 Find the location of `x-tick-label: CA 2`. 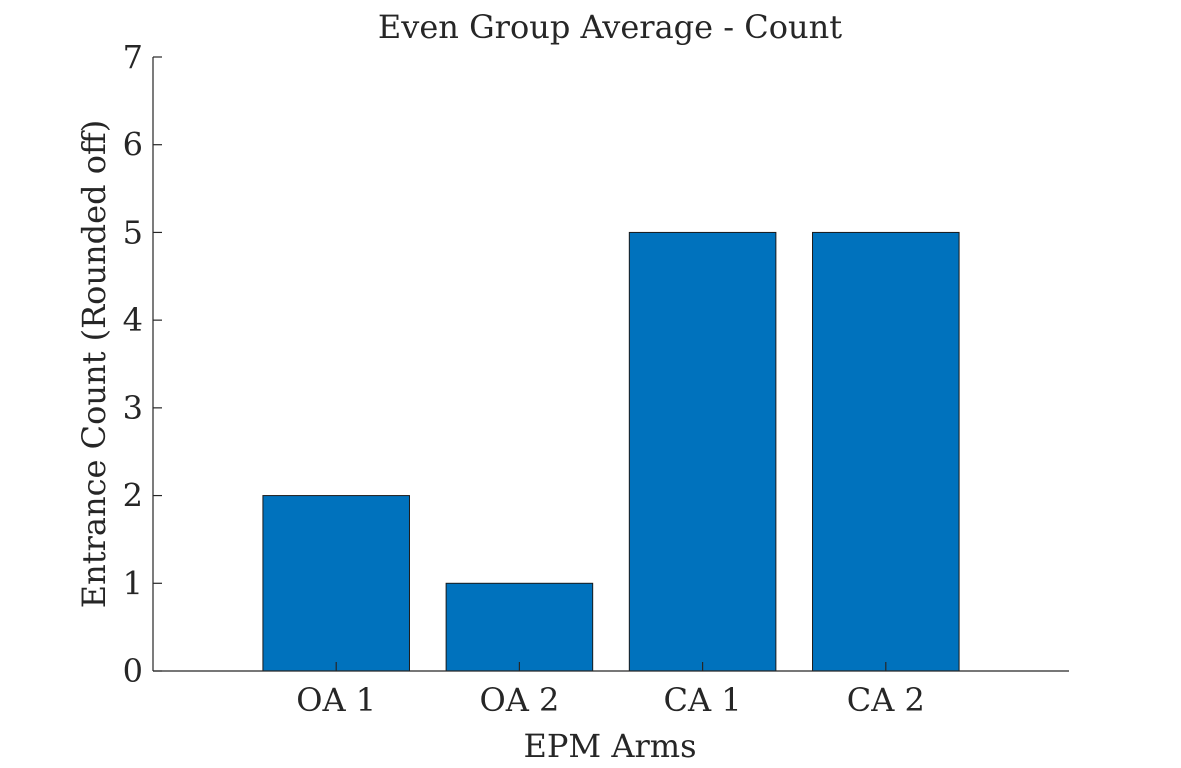

x-tick-label: CA 2 is located at coordinates (886, 700).